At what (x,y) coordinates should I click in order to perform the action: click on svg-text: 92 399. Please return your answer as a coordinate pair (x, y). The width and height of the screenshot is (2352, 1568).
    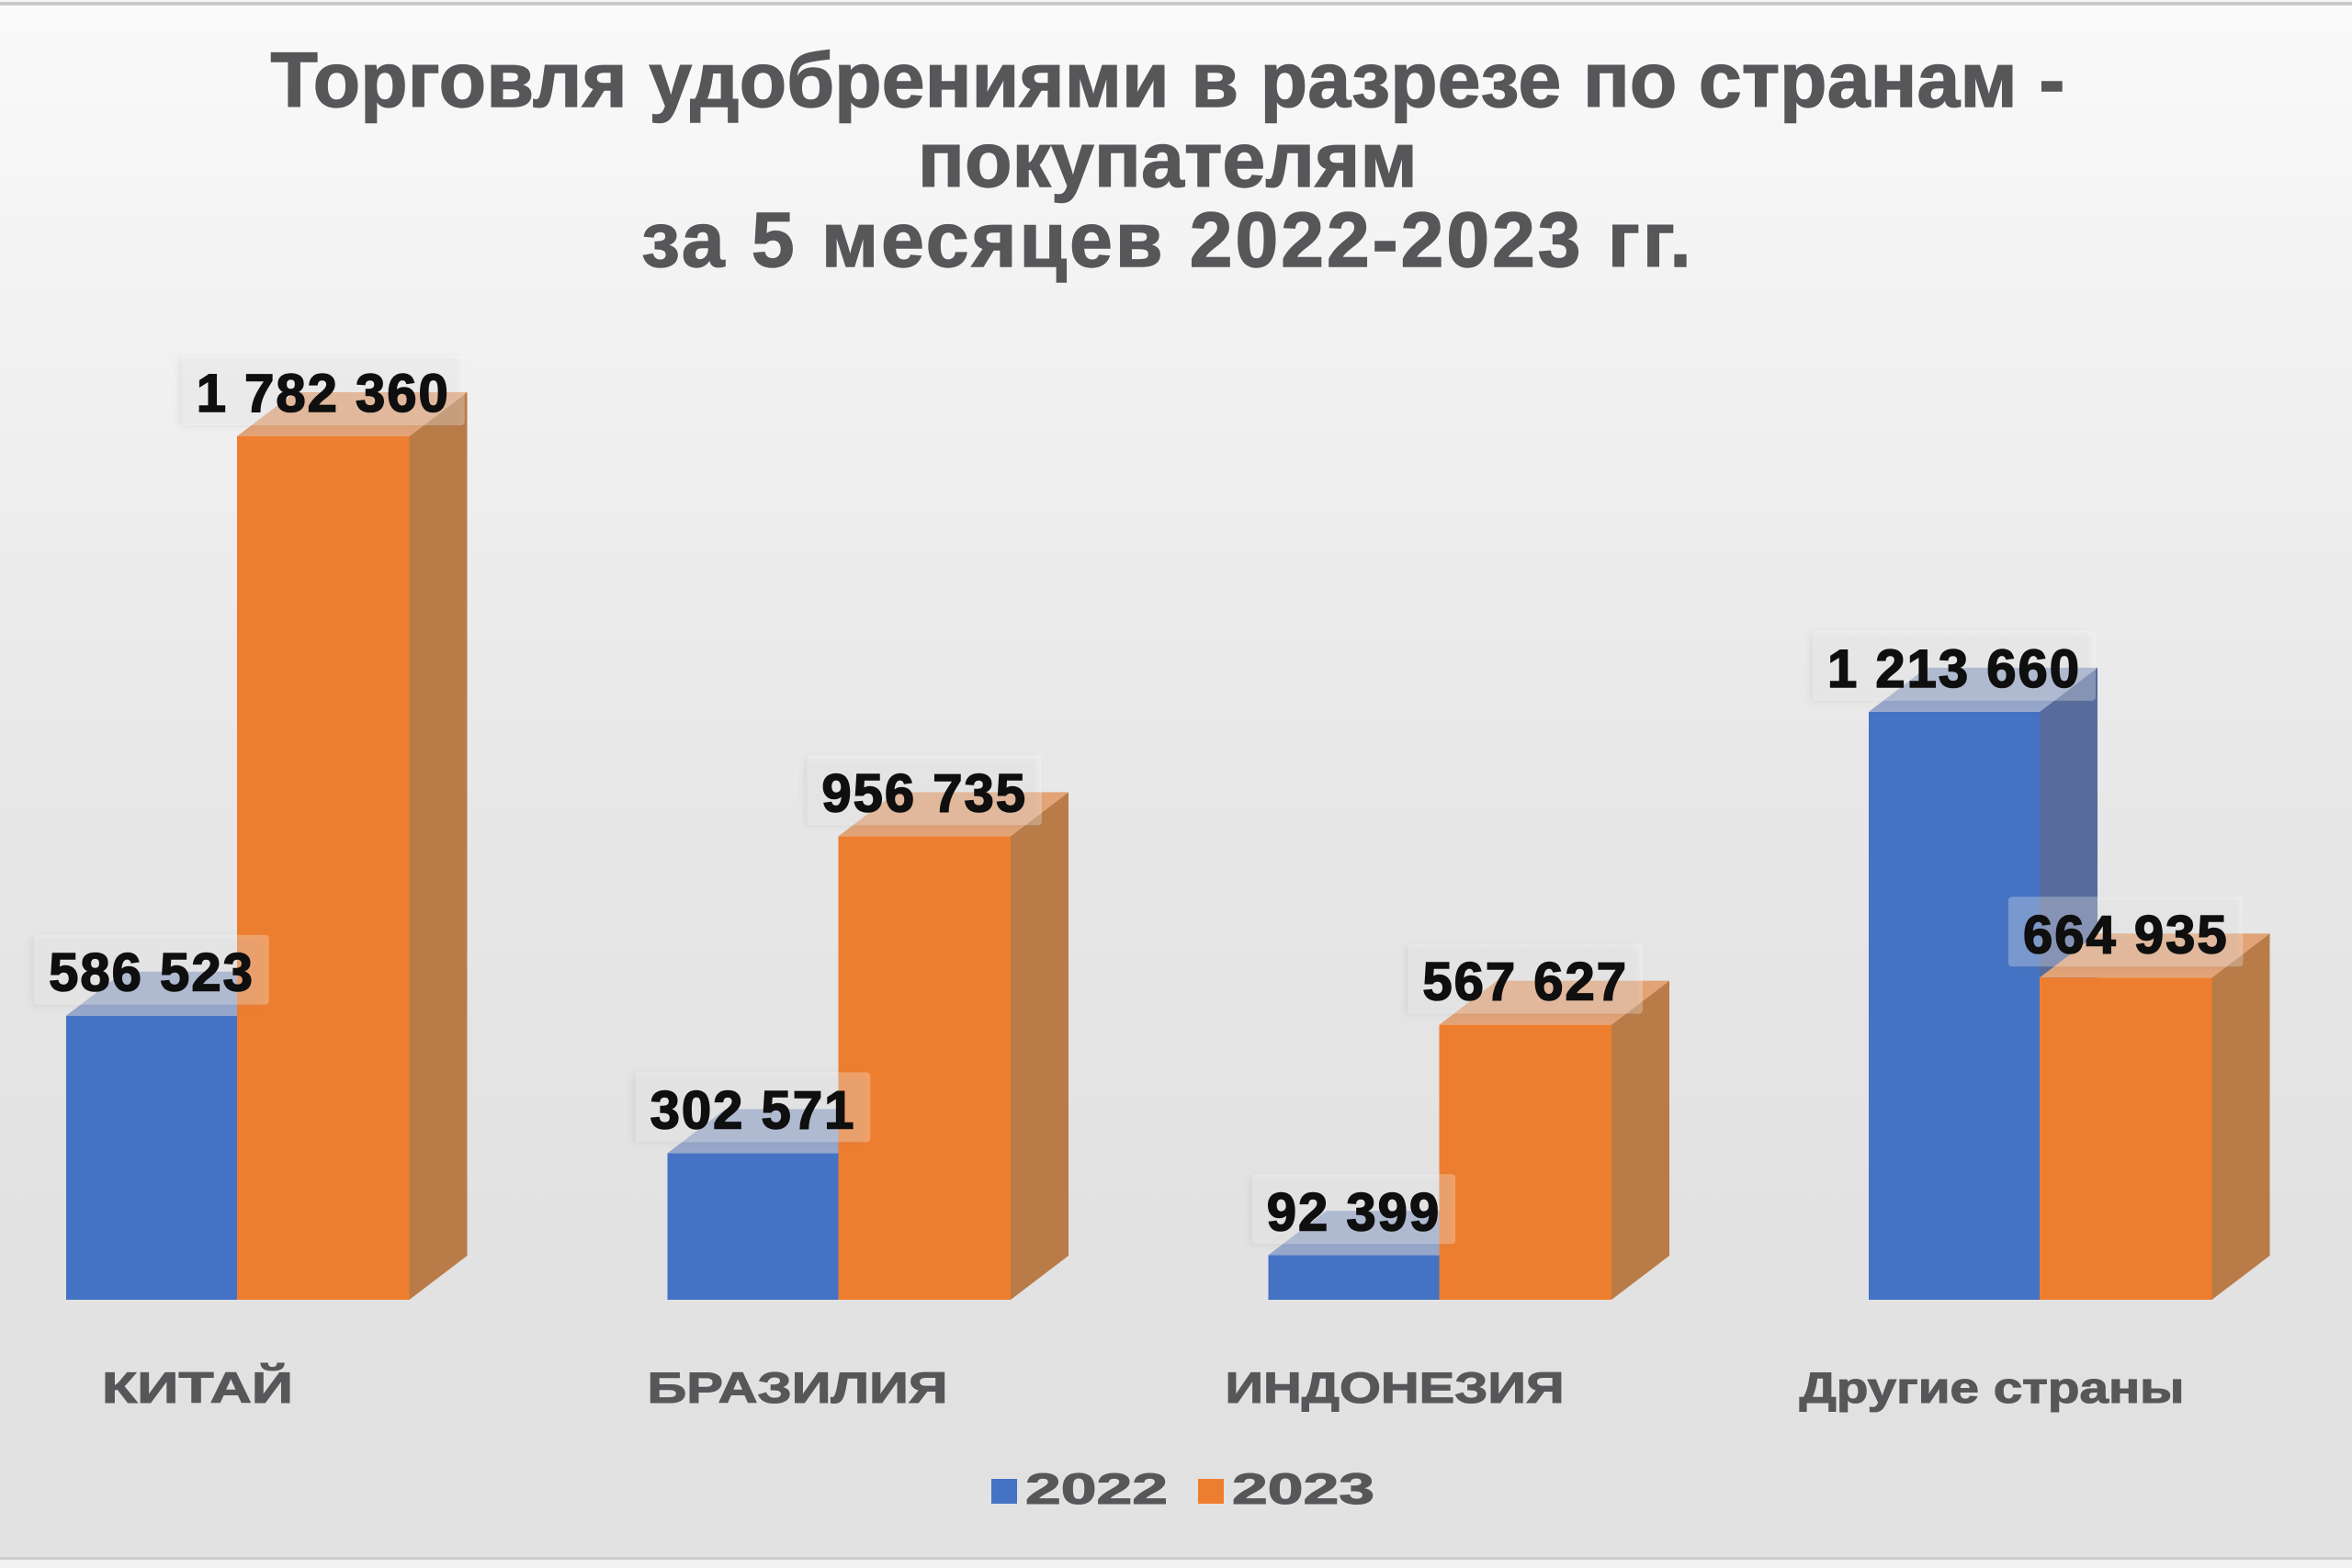
    Looking at the image, I should click on (1354, 1212).